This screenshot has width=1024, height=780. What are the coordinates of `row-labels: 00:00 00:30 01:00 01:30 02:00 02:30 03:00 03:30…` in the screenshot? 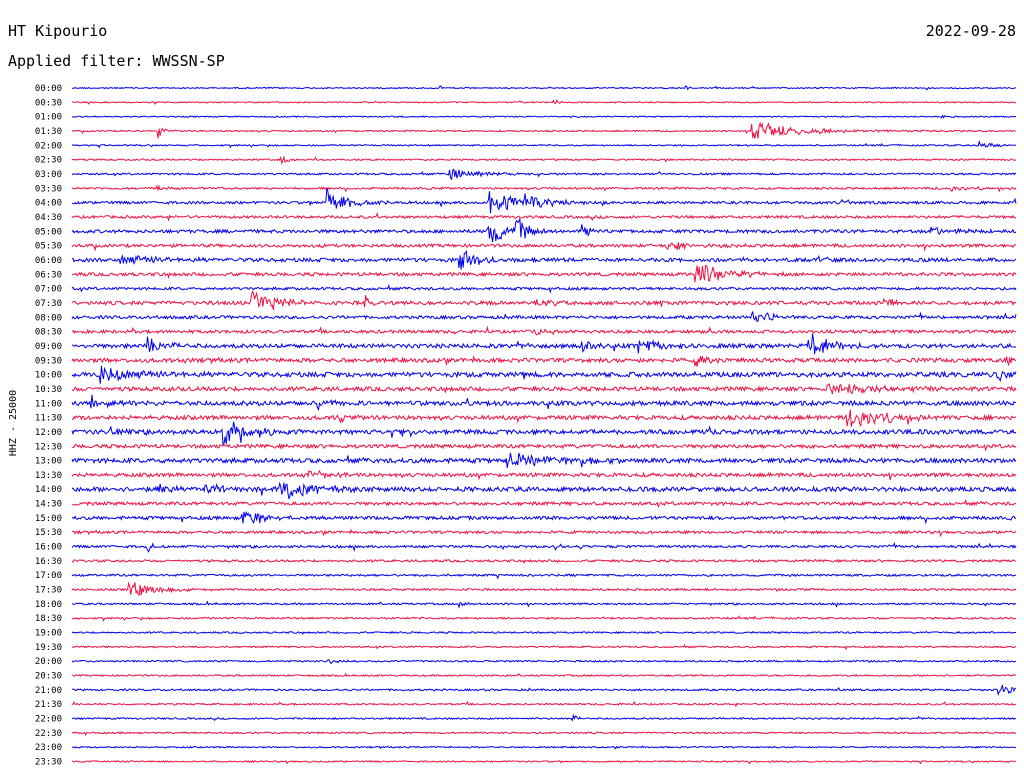 It's located at (48, 426).